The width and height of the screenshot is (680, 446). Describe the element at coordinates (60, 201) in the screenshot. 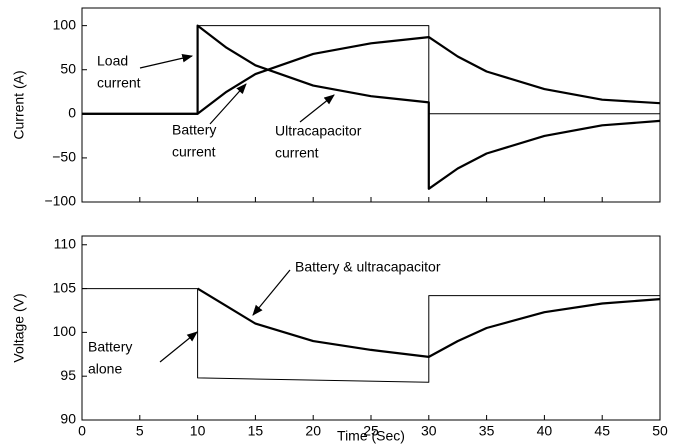

I see `y-tick-label: −100` at that location.